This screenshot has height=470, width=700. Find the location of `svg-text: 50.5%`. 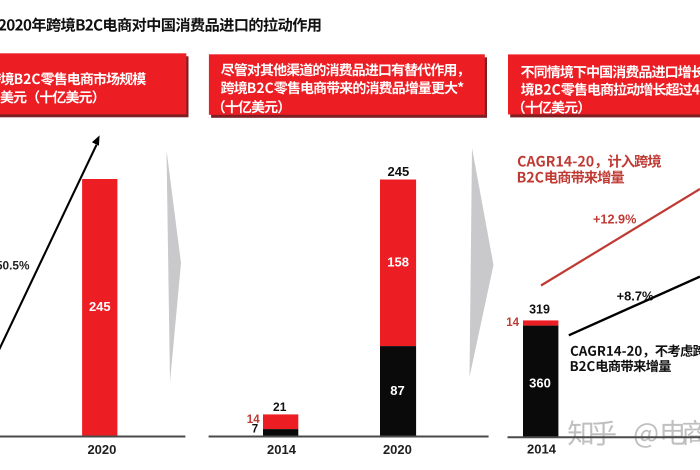

svg-text: 50.5% is located at coordinates (15, 265).